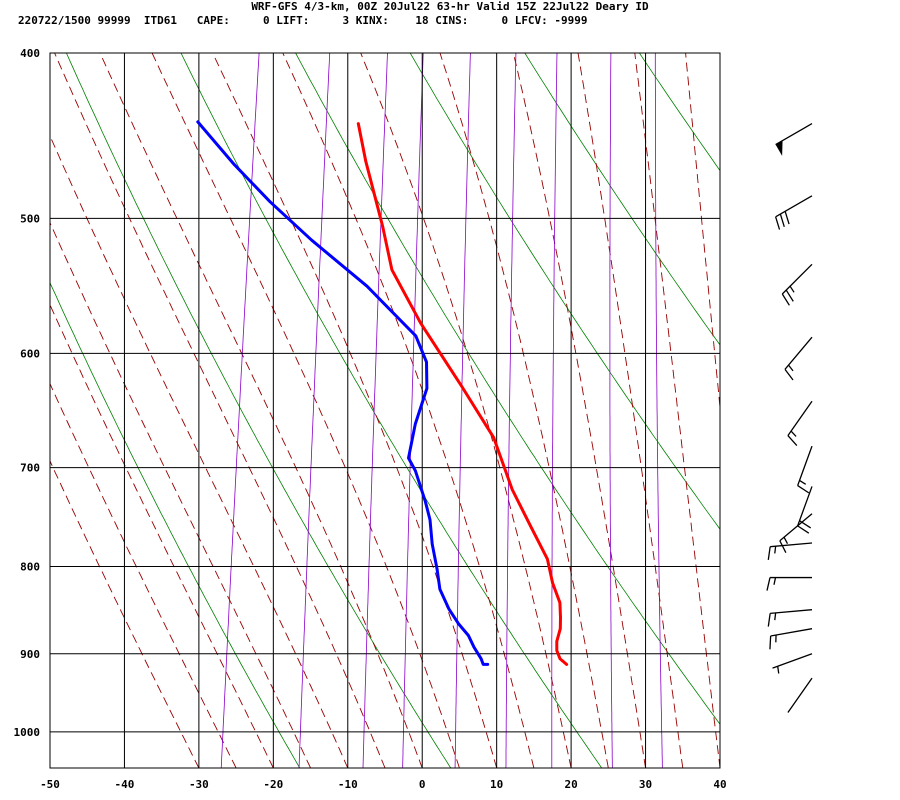 This screenshot has height=800, width=900. What do you see at coordinates (50, 784) in the screenshot?
I see `x-tick-label: -50` at bounding box center [50, 784].